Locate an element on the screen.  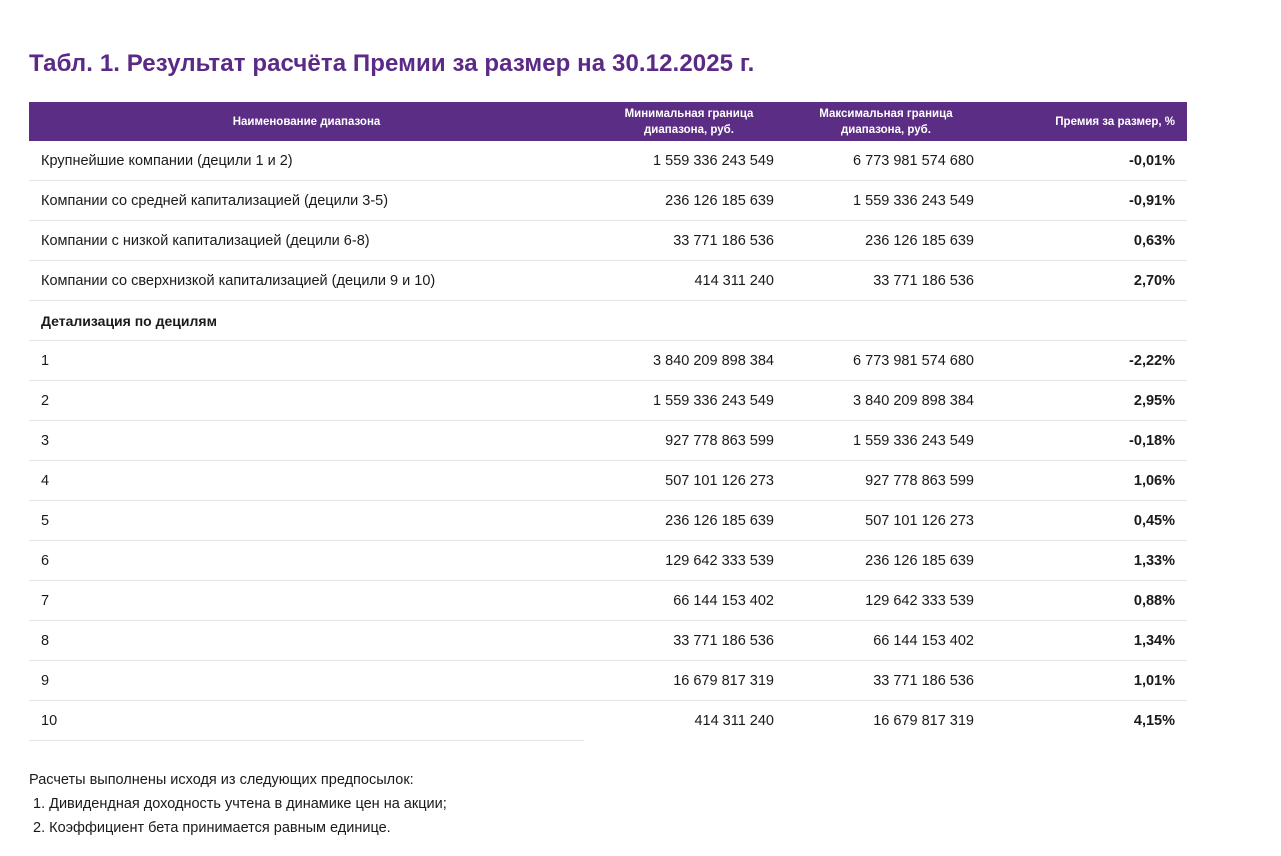
table-row: 4 507 101 126 273 927 778 863 599 1,06% is located at coordinates (608, 481).